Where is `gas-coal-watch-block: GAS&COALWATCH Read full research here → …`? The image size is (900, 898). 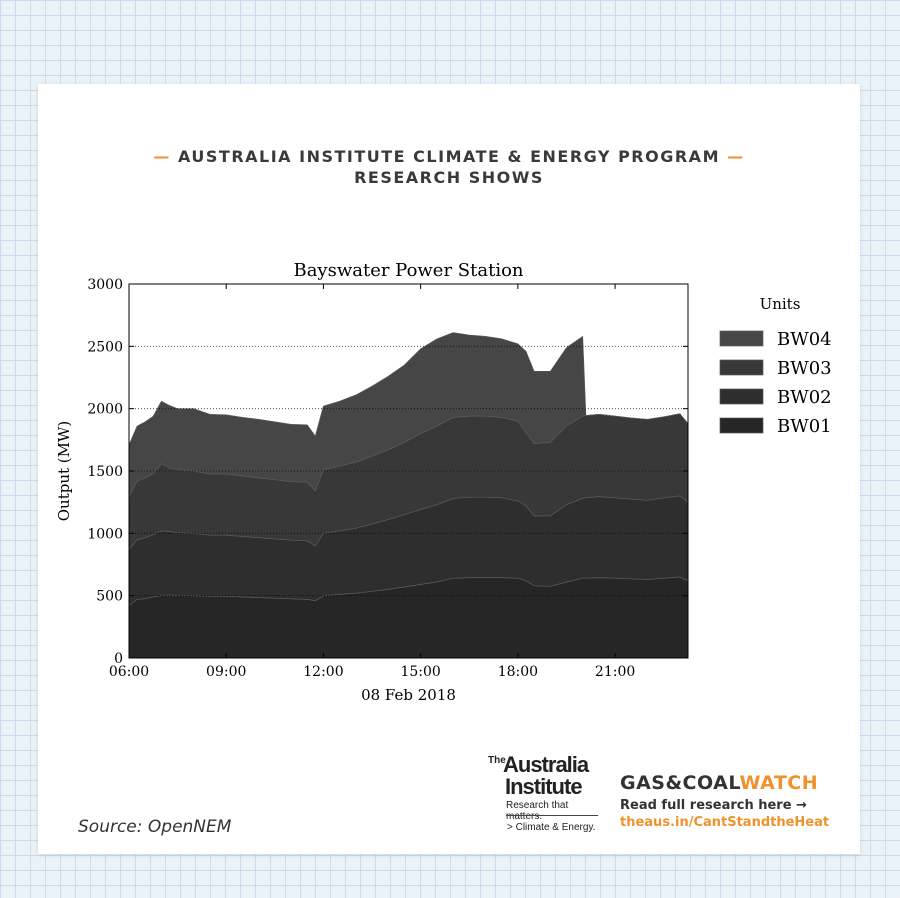
gas-coal-watch-block: GAS&COALWATCH Read full research here → … is located at coordinates (735, 801).